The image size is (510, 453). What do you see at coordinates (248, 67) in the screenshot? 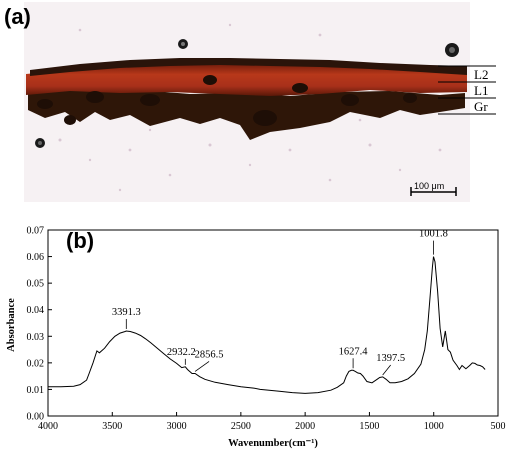
I see `dark-surface-layer-l2` at bounding box center [248, 67].